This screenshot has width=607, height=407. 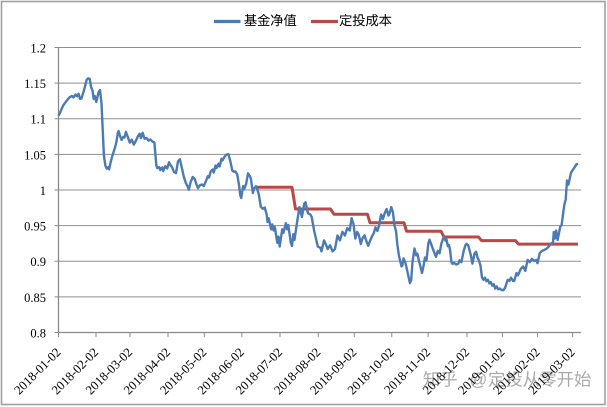 I want to click on svg-text: 0.95, so click(x=35, y=227).